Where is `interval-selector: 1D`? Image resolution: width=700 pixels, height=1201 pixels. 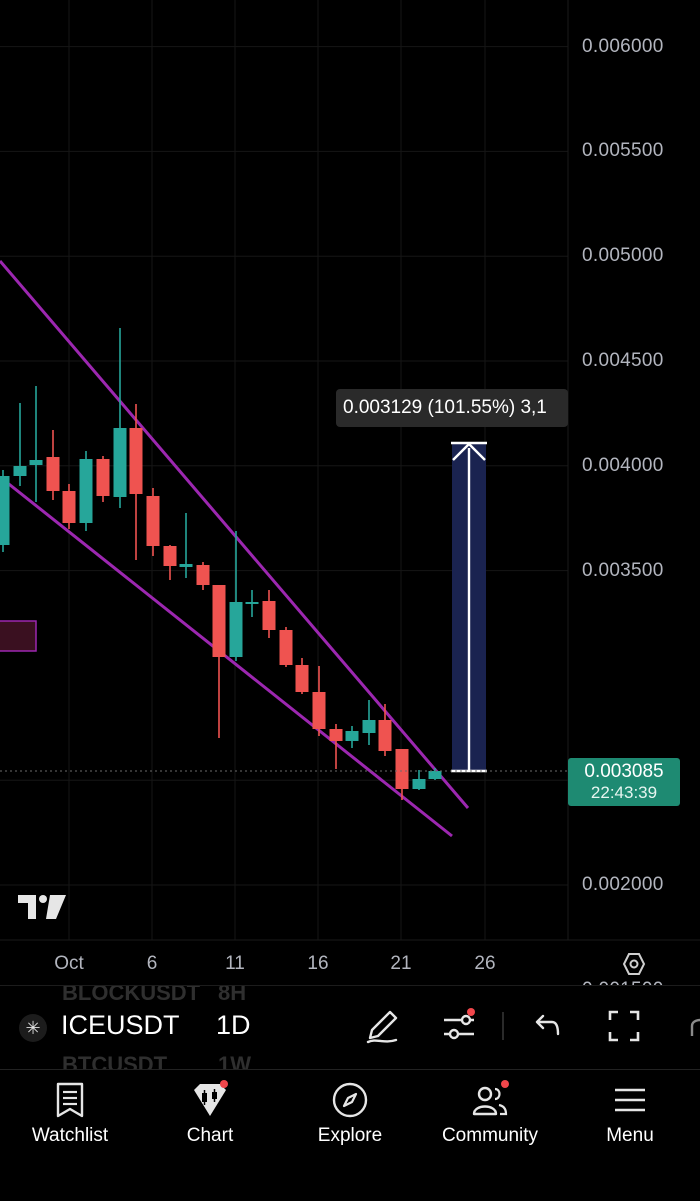 interval-selector: 1D is located at coordinates (233, 1025).